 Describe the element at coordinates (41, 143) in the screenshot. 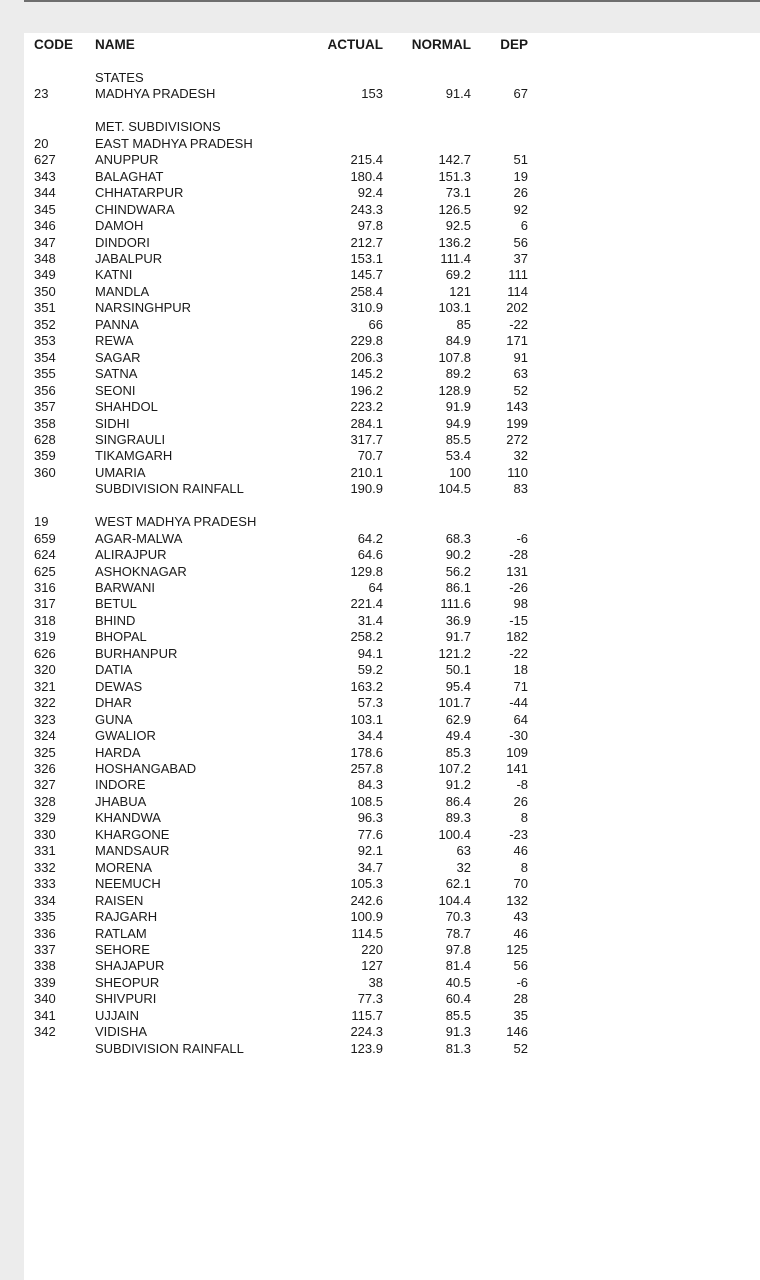

I see `cell-code: 20` at that location.